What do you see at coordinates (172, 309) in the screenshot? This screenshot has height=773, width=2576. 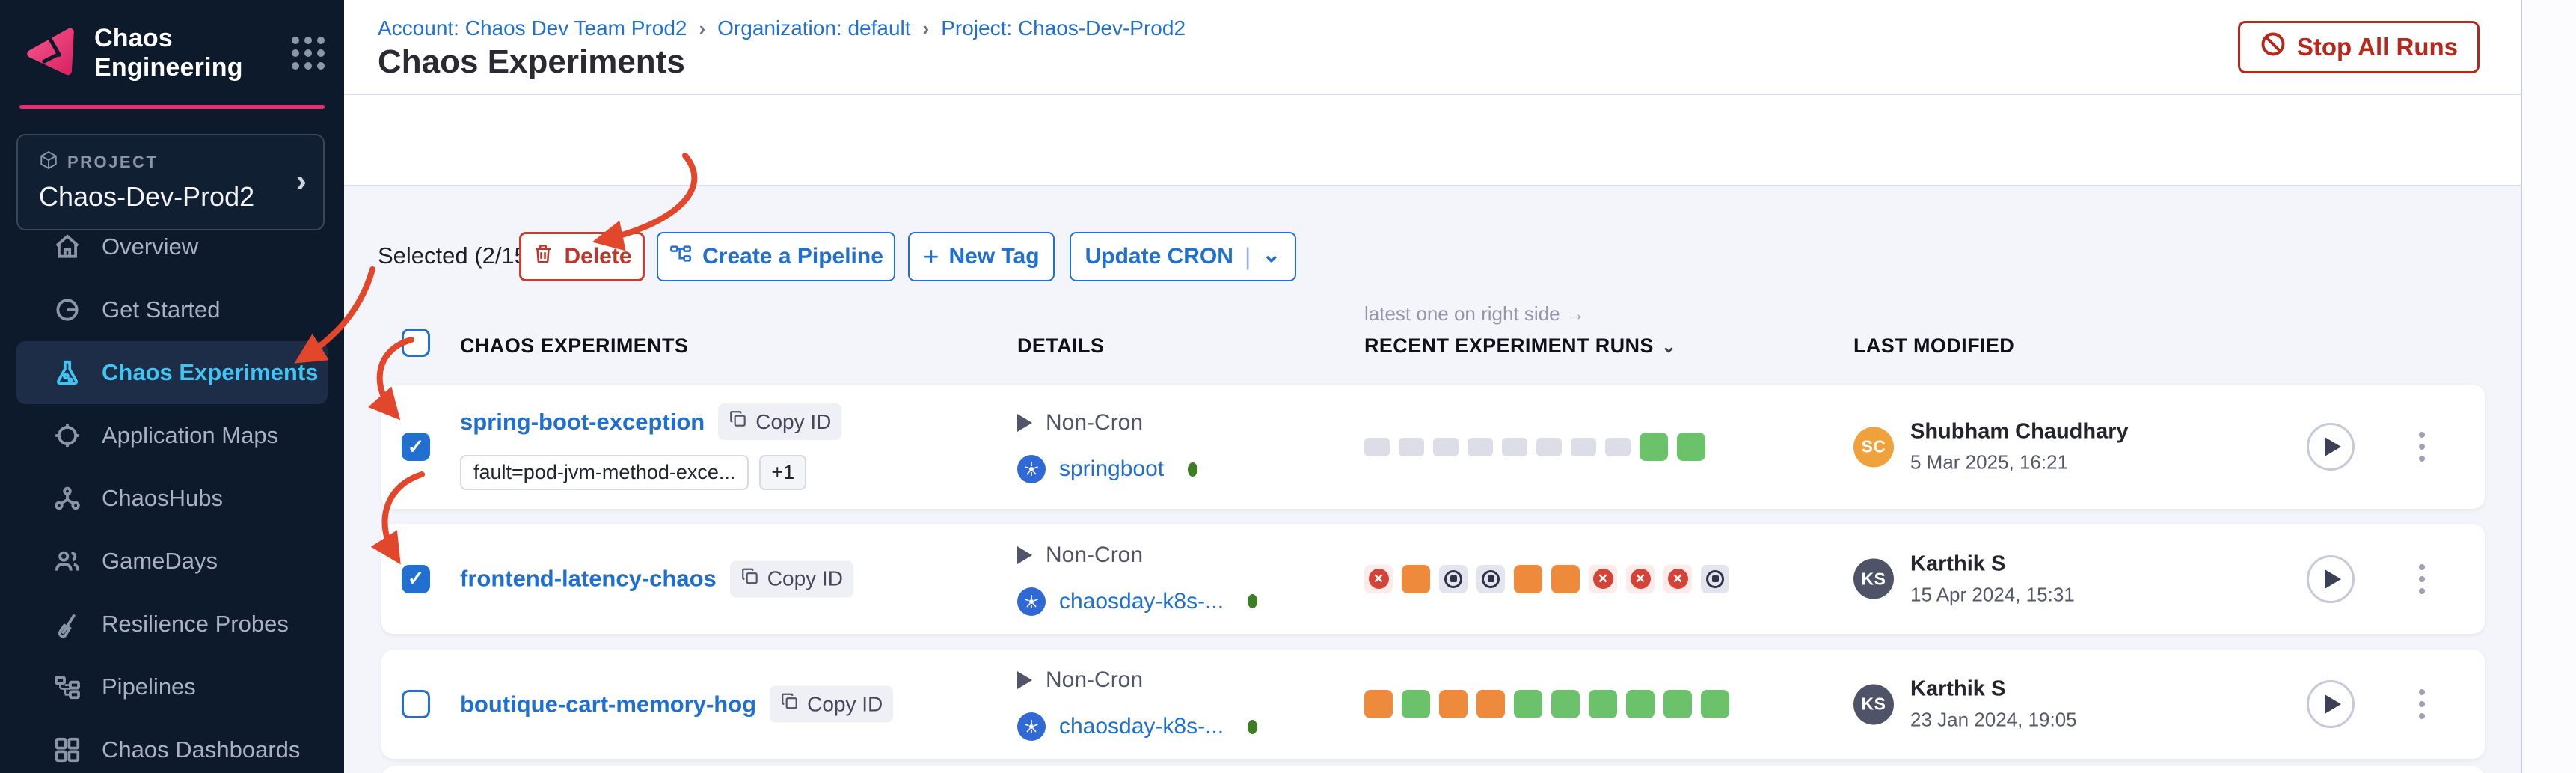 I see `sidebar-item-get-started: Get Started` at bounding box center [172, 309].